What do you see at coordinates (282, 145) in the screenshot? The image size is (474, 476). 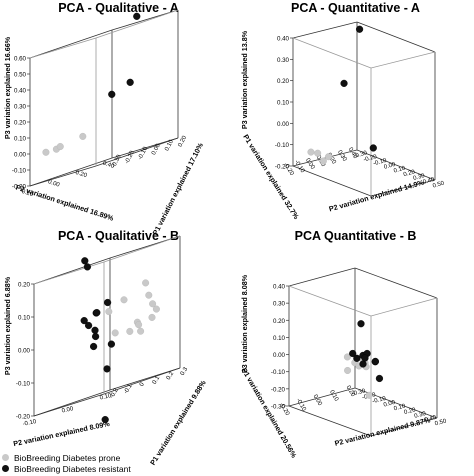 I see `z-tick-label: -0.10` at bounding box center [282, 145].